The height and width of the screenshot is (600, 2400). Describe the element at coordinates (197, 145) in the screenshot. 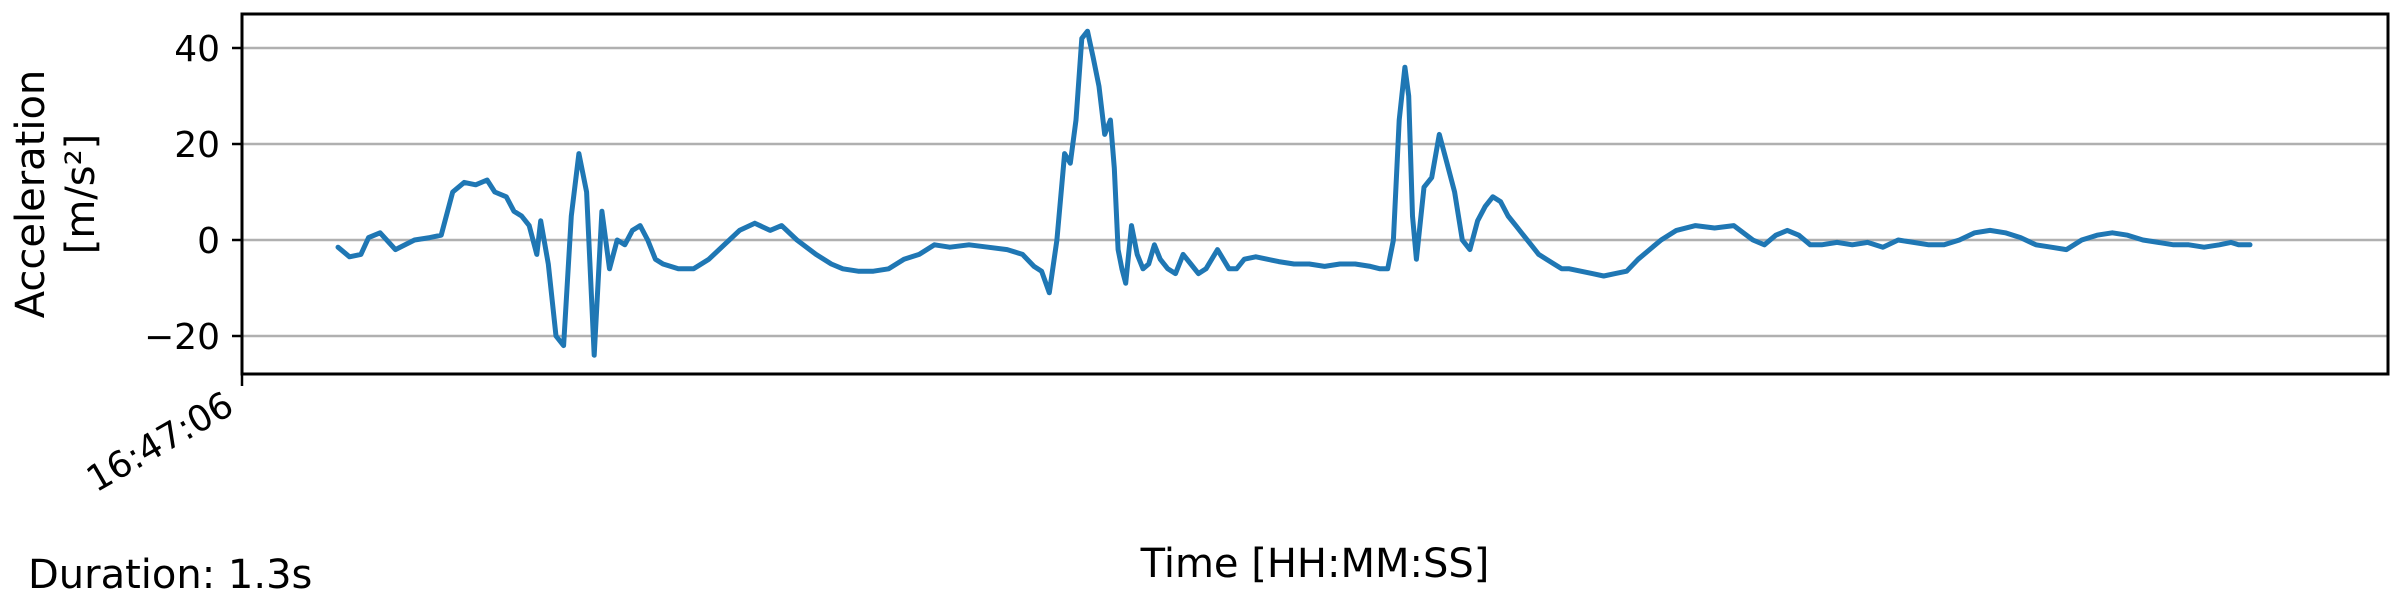

I see `y-tick-label: 20` at that location.